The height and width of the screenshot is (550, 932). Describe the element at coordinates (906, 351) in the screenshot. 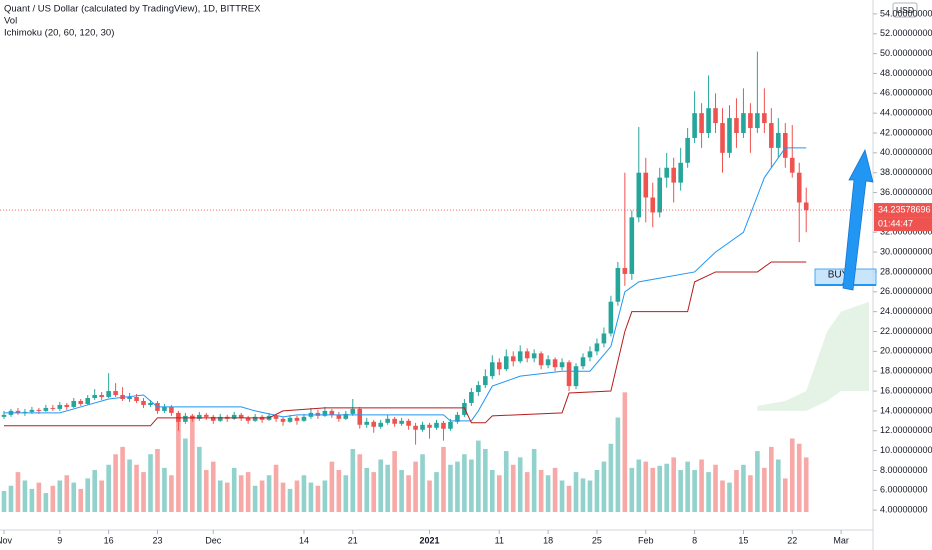

I see `y-tick-label: 20.00000000` at that location.